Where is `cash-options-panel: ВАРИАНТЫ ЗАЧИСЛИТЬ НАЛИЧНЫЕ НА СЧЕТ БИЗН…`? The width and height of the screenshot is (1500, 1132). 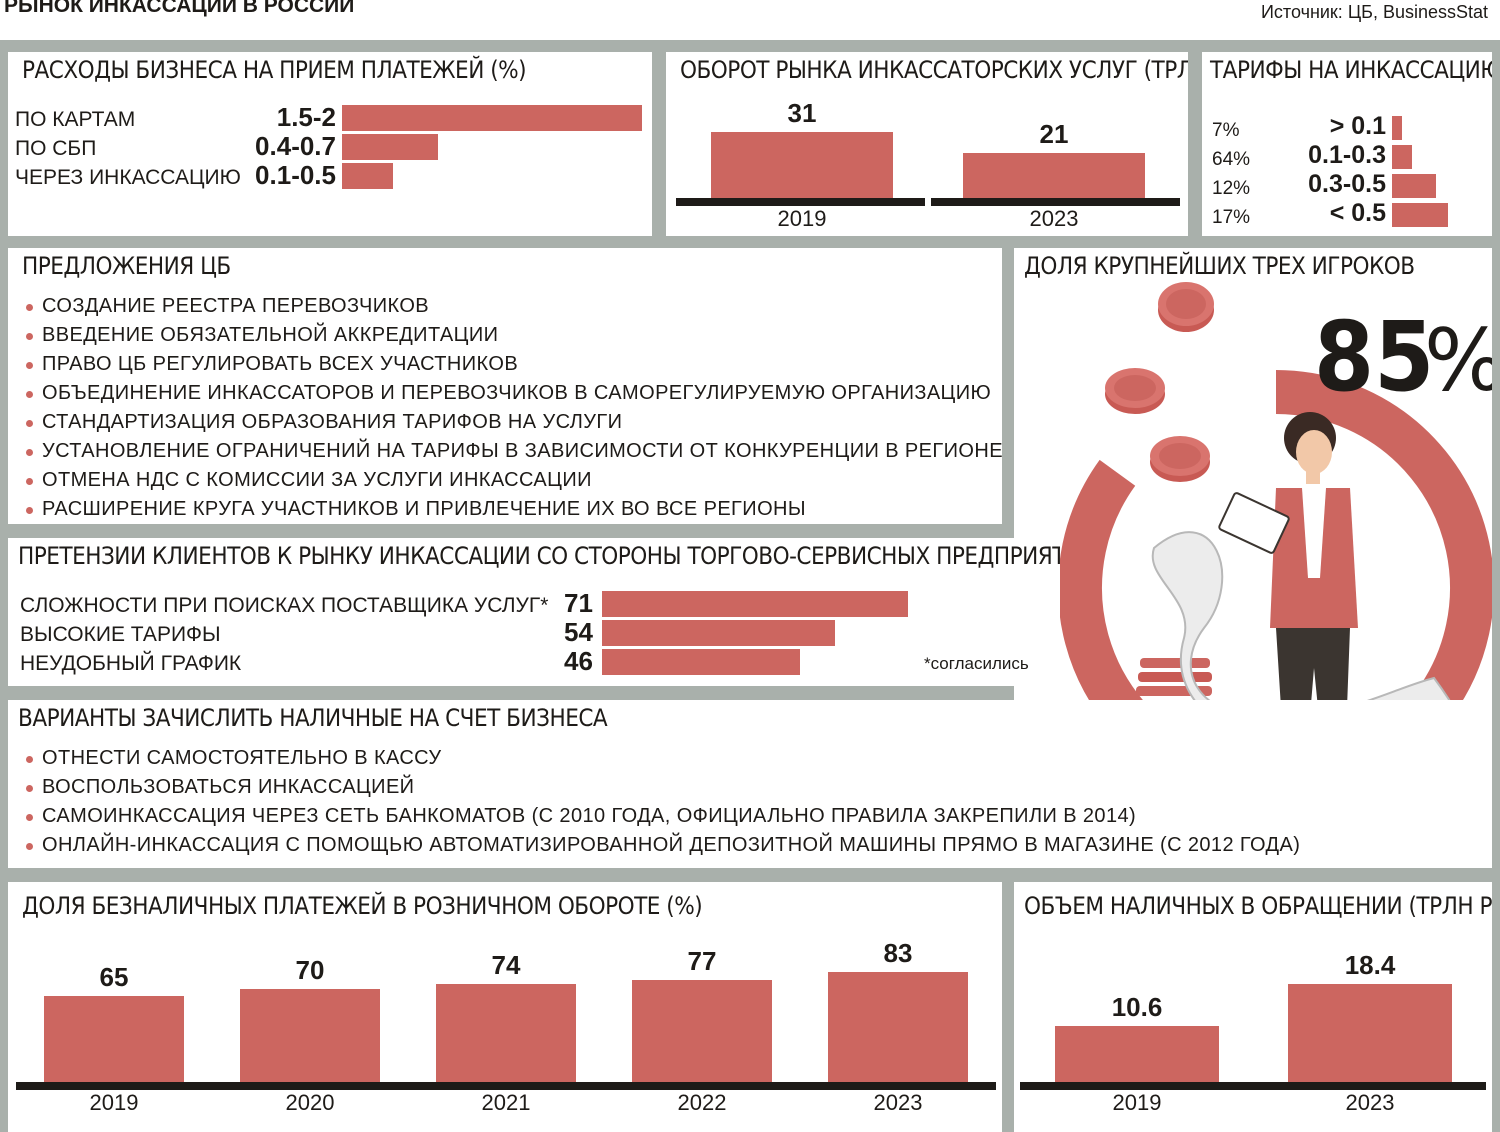 cash-options-panel: ВАРИАНТЫ ЗАЧИСЛИТЬ НАЛИЧНЫЕ НА СЧЕТ БИЗН… is located at coordinates (750, 784).